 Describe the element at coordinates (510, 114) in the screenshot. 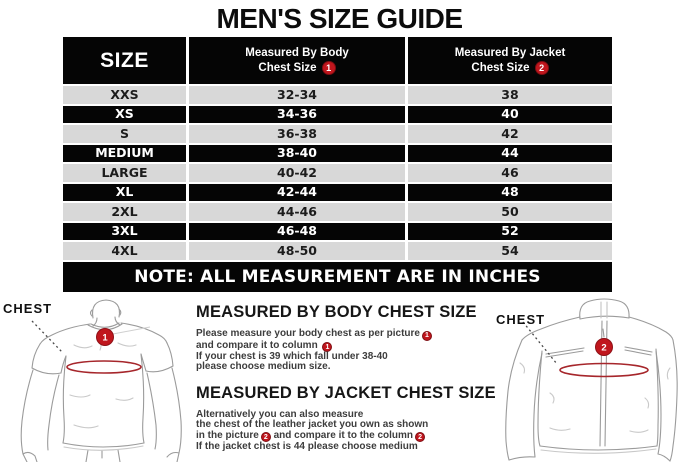

I see `cell-jacket: 40` at that location.